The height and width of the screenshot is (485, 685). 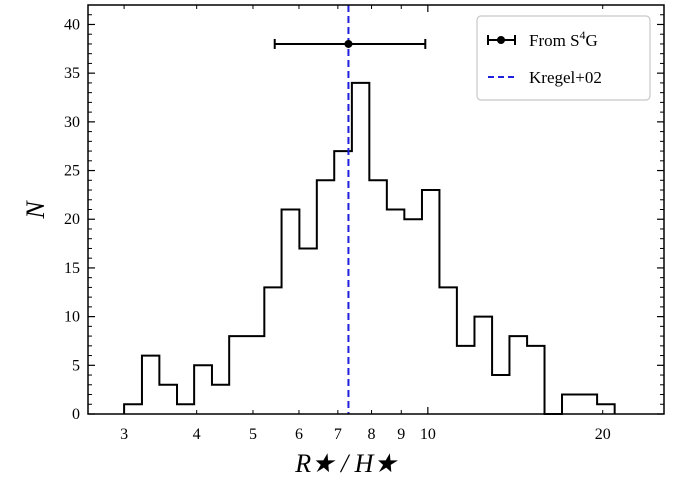 I want to click on legend-label-s4g-tail: G, so click(x=592, y=40).